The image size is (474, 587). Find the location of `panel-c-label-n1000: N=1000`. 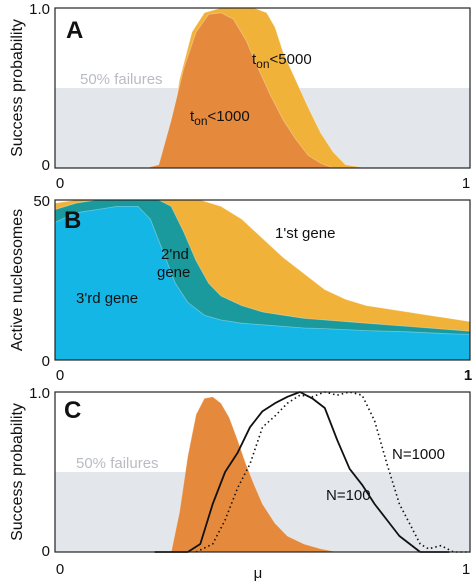

panel-c-label-n1000: N=1000 is located at coordinates (418, 454).